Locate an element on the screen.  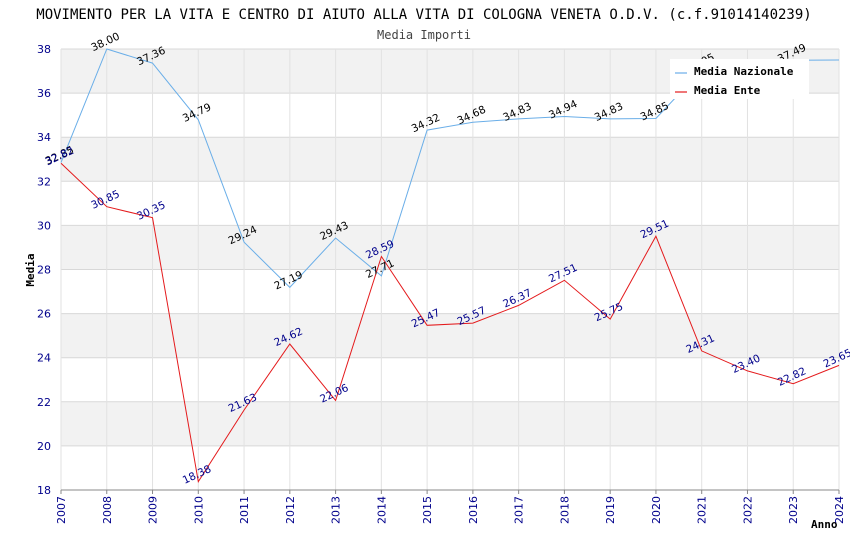
y-tick-label: 20 is located at coordinates (44, 446).